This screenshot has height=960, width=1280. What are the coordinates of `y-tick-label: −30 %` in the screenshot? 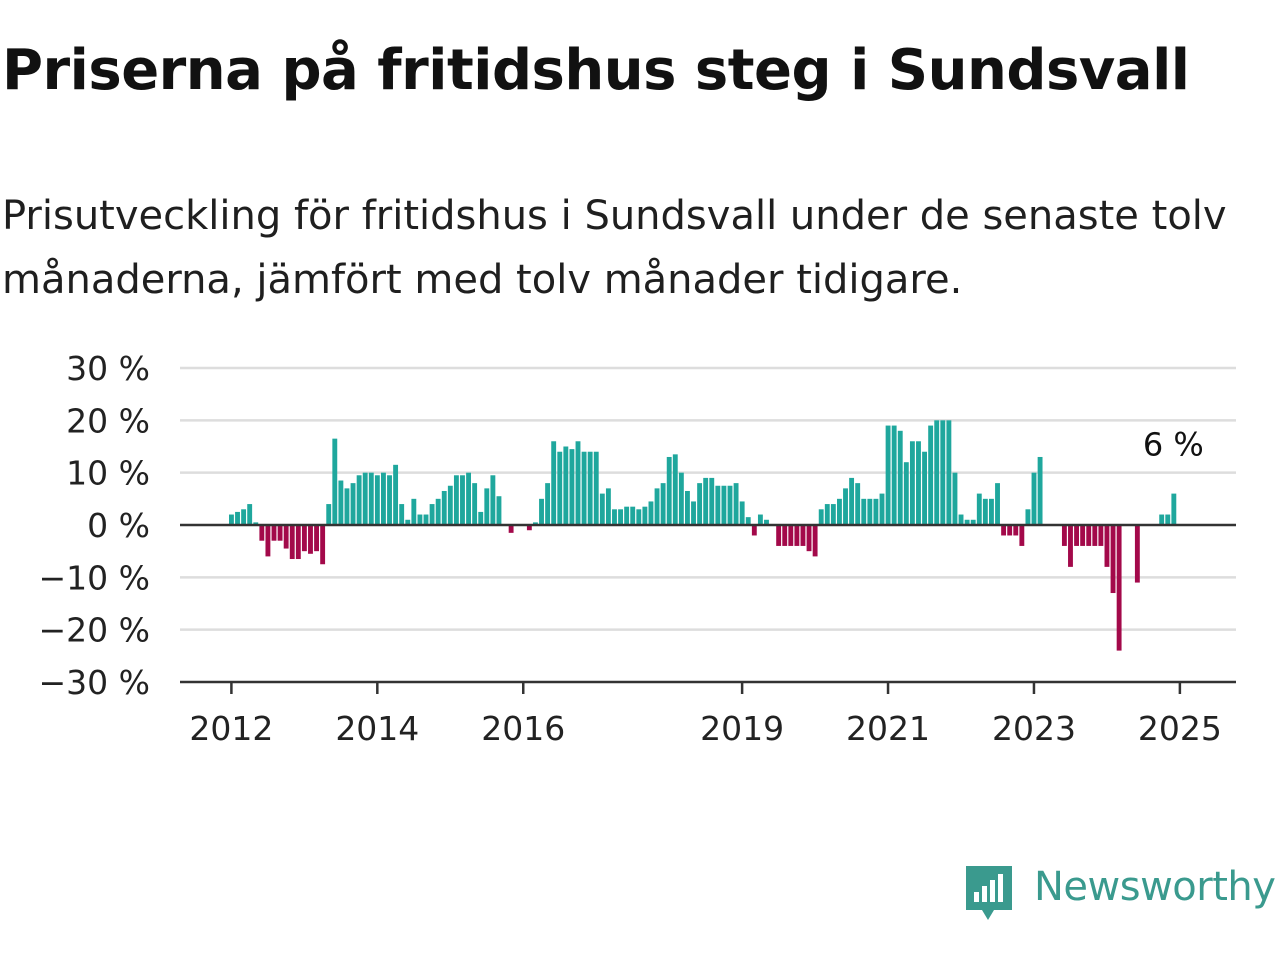 It's located at (95, 682).